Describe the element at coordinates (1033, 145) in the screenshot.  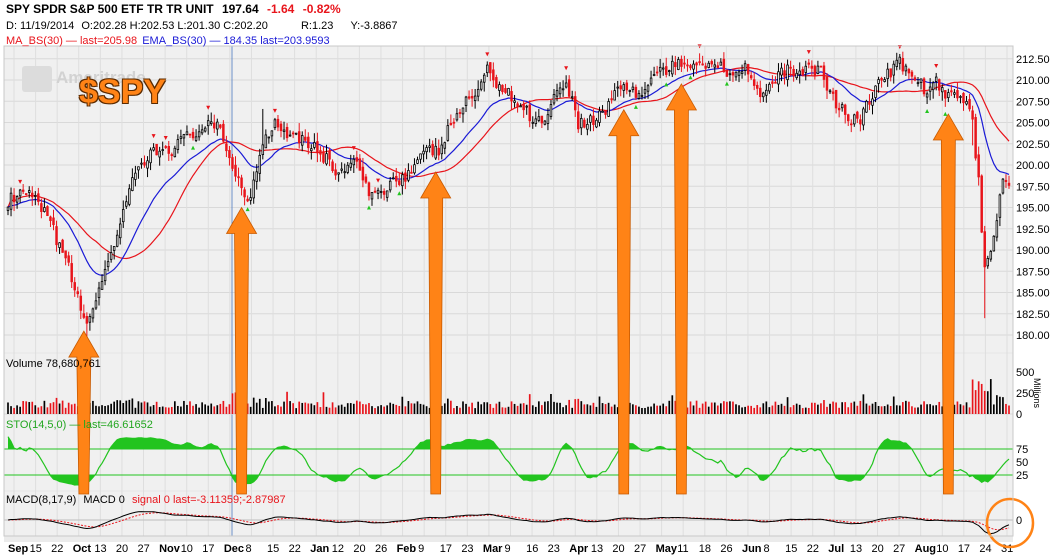
I see `y-tick-label: 202.50` at that location.